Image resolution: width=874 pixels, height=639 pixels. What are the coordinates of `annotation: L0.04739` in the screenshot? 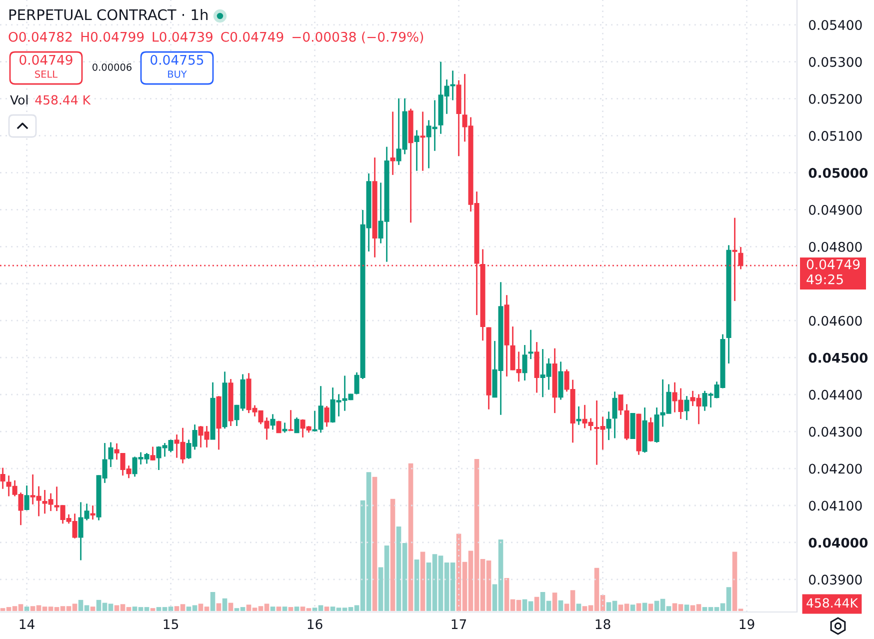 It's located at (182, 37).